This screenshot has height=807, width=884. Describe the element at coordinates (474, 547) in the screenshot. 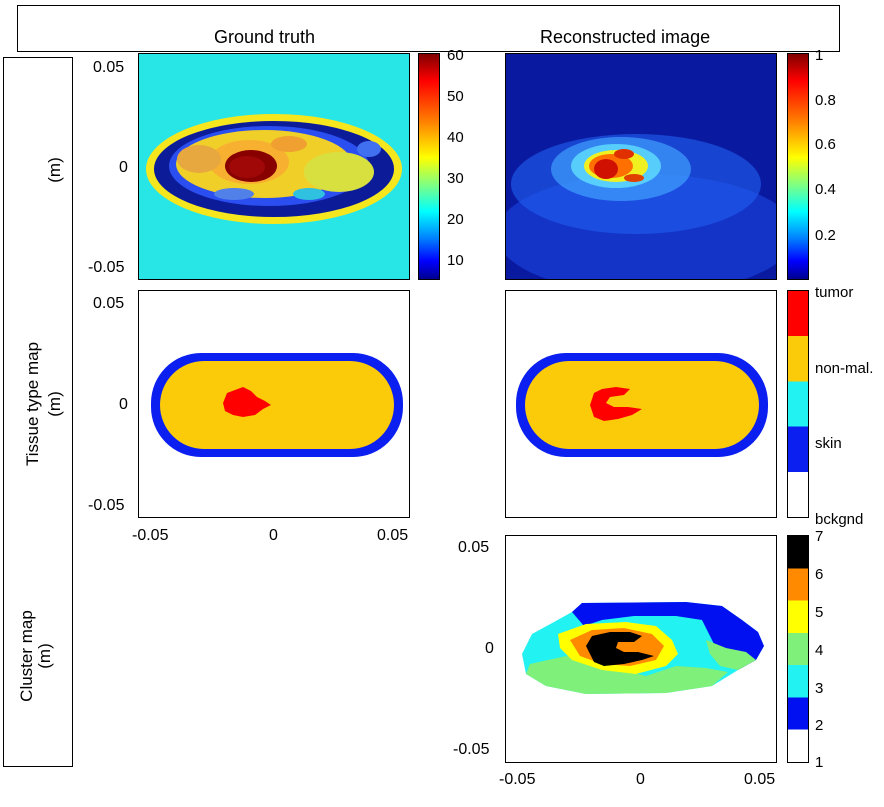

I see `p5-ytick-top: 0.05` at that location.